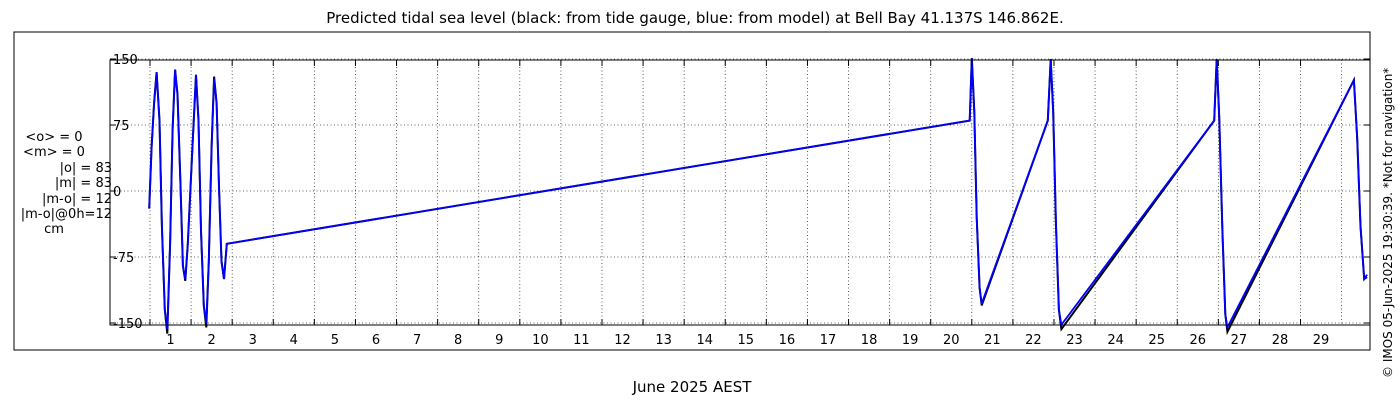 The height and width of the screenshot is (400, 1400). I want to click on y-tick-label: -150, so click(128, 324).